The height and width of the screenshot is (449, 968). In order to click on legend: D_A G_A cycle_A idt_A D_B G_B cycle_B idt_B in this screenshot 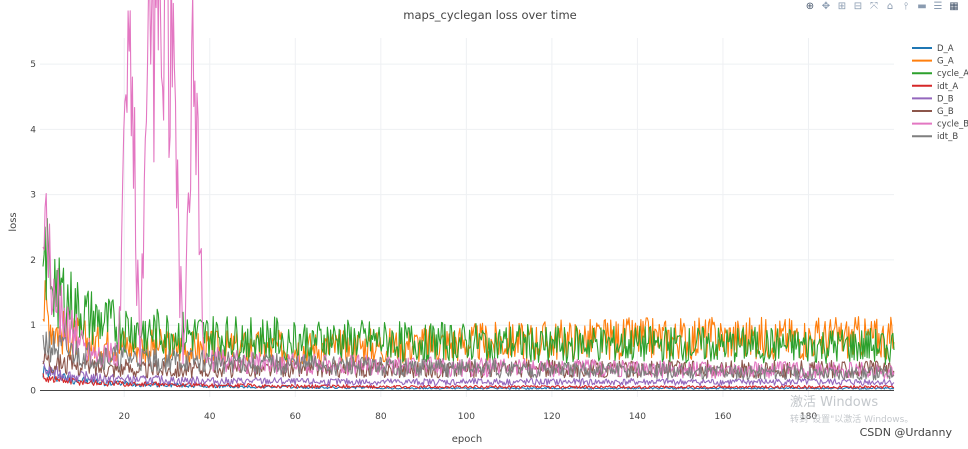, I will do `click(940, 93)`.